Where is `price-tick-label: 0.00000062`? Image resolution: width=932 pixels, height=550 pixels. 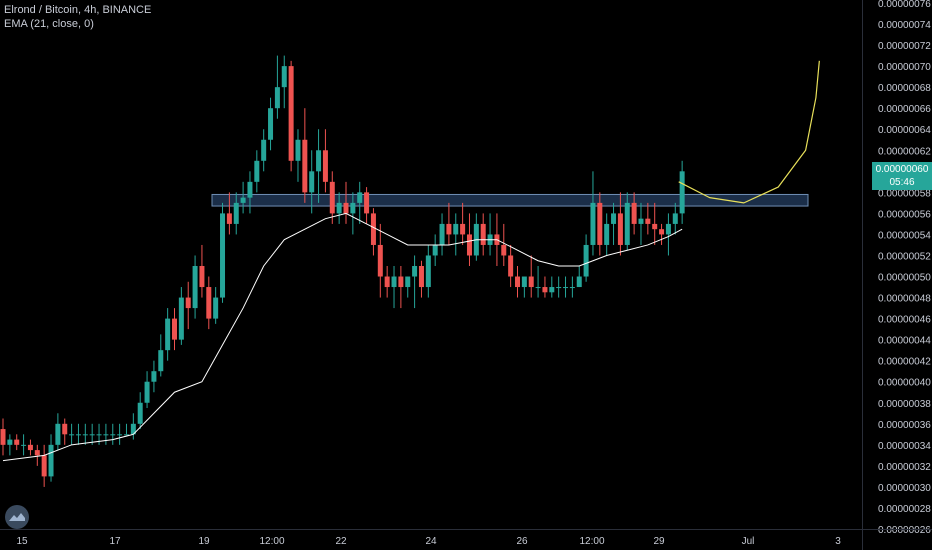 price-tick-label: 0.00000062 is located at coordinates (904, 151).